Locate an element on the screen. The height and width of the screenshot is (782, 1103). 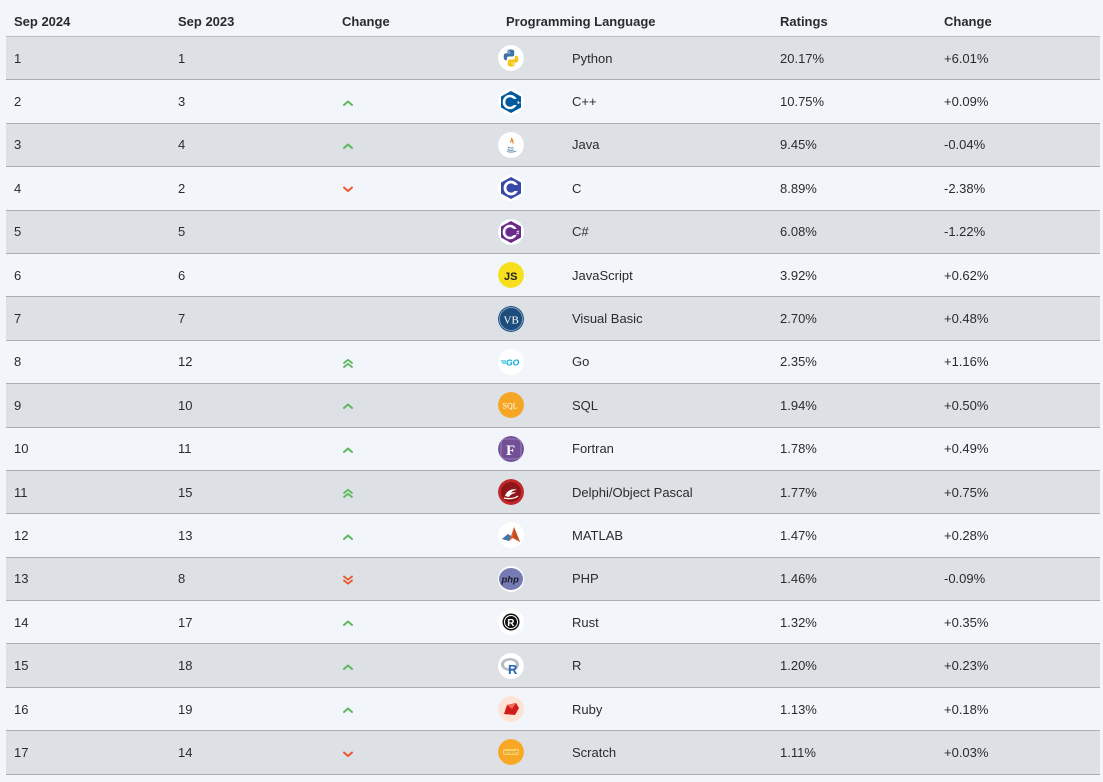
table-row: 12 13 MATLAB 1.47% +0.28% is located at coordinates (553, 535).